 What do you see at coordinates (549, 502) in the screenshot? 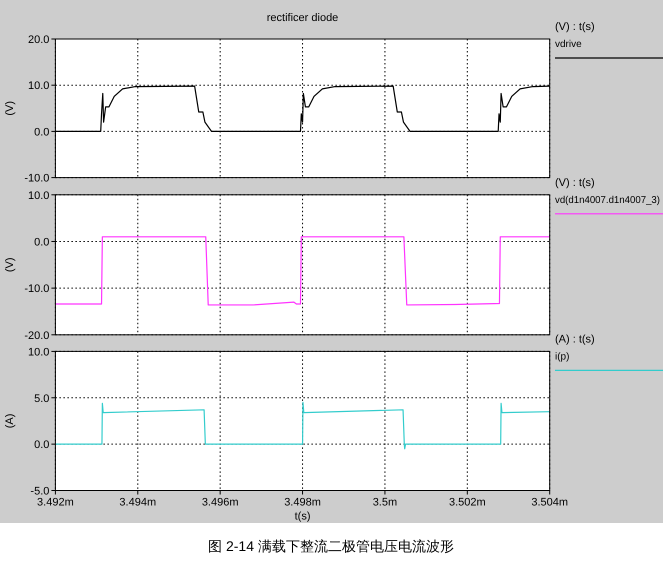
I see `x-tick-label: 3.504m` at bounding box center [549, 502].